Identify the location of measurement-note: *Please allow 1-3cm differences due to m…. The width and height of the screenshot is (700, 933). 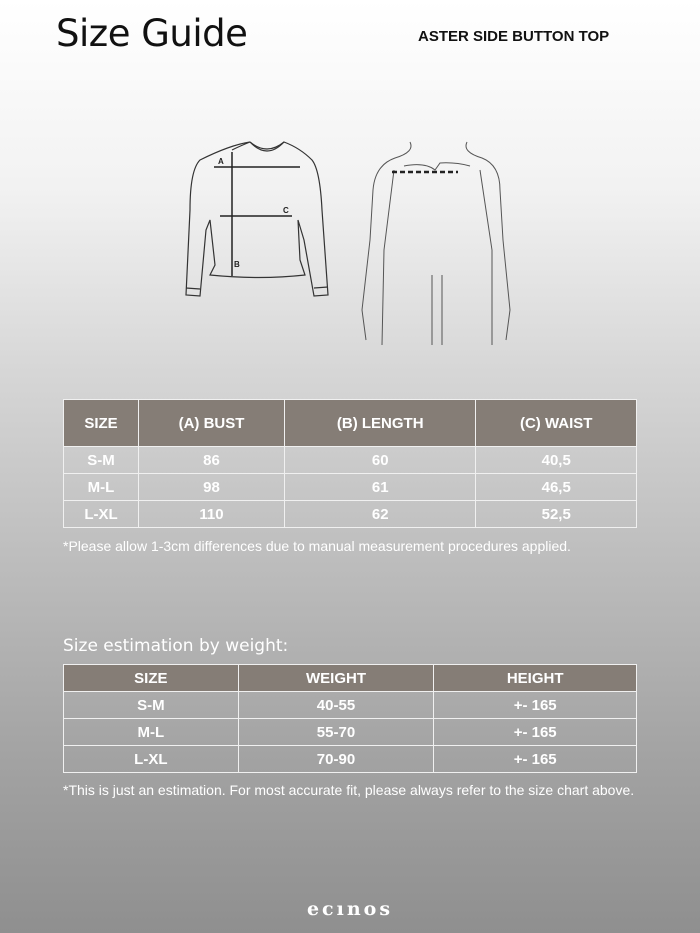
(317, 546).